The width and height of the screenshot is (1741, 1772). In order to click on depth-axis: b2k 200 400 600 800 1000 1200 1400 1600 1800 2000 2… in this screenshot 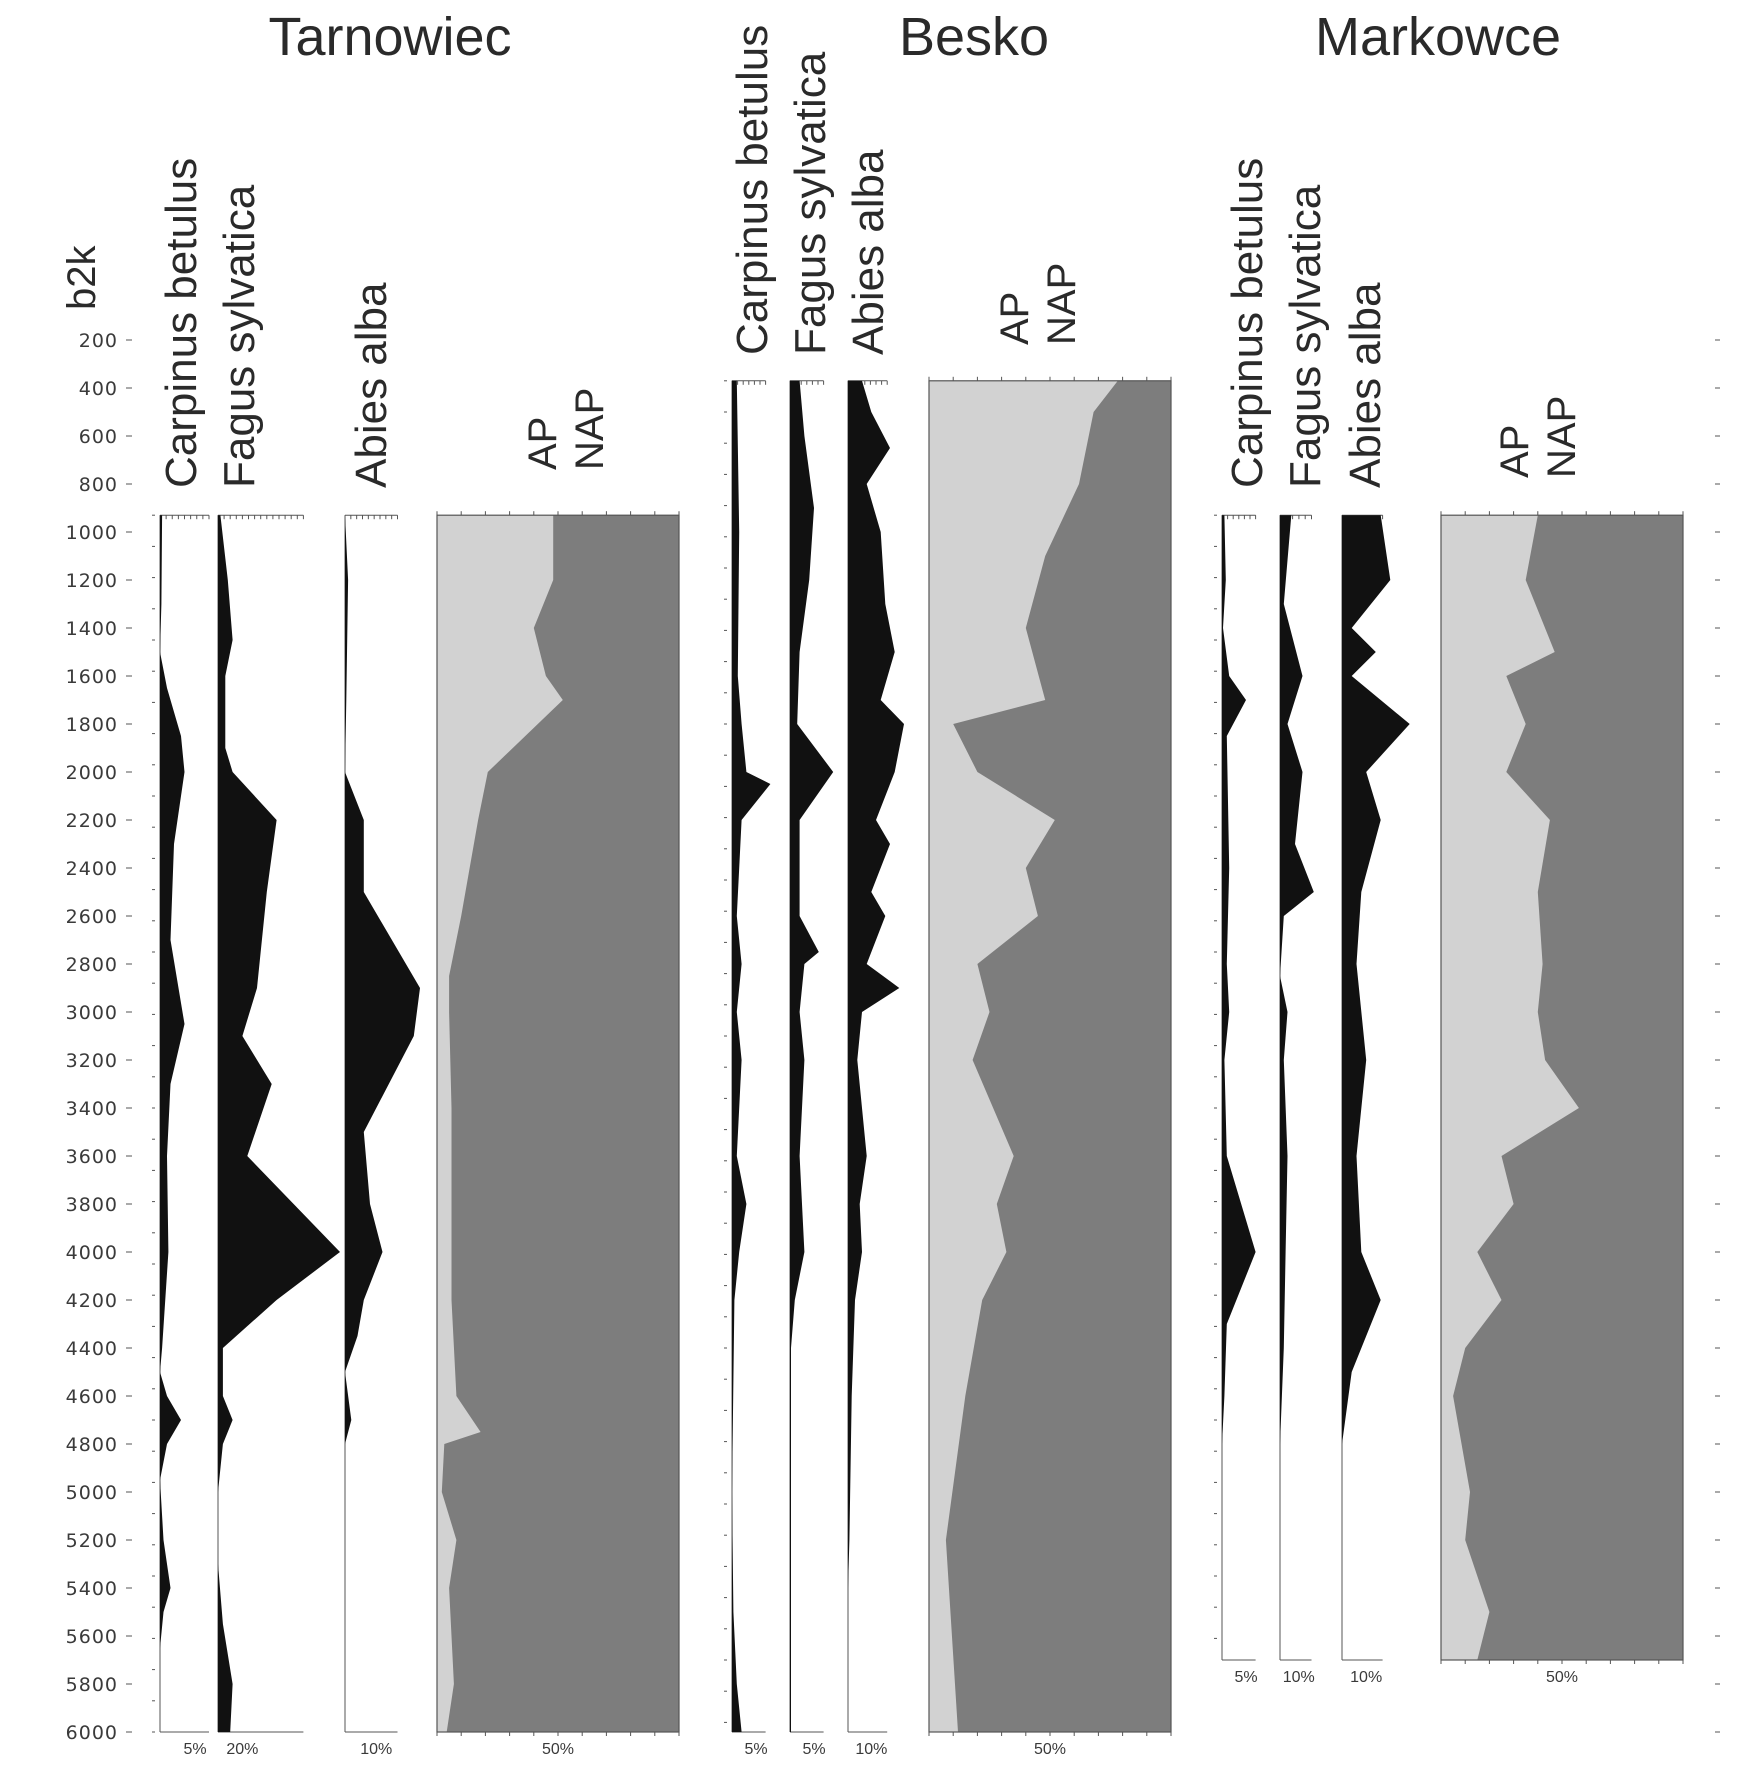, I will do `click(96, 994)`.